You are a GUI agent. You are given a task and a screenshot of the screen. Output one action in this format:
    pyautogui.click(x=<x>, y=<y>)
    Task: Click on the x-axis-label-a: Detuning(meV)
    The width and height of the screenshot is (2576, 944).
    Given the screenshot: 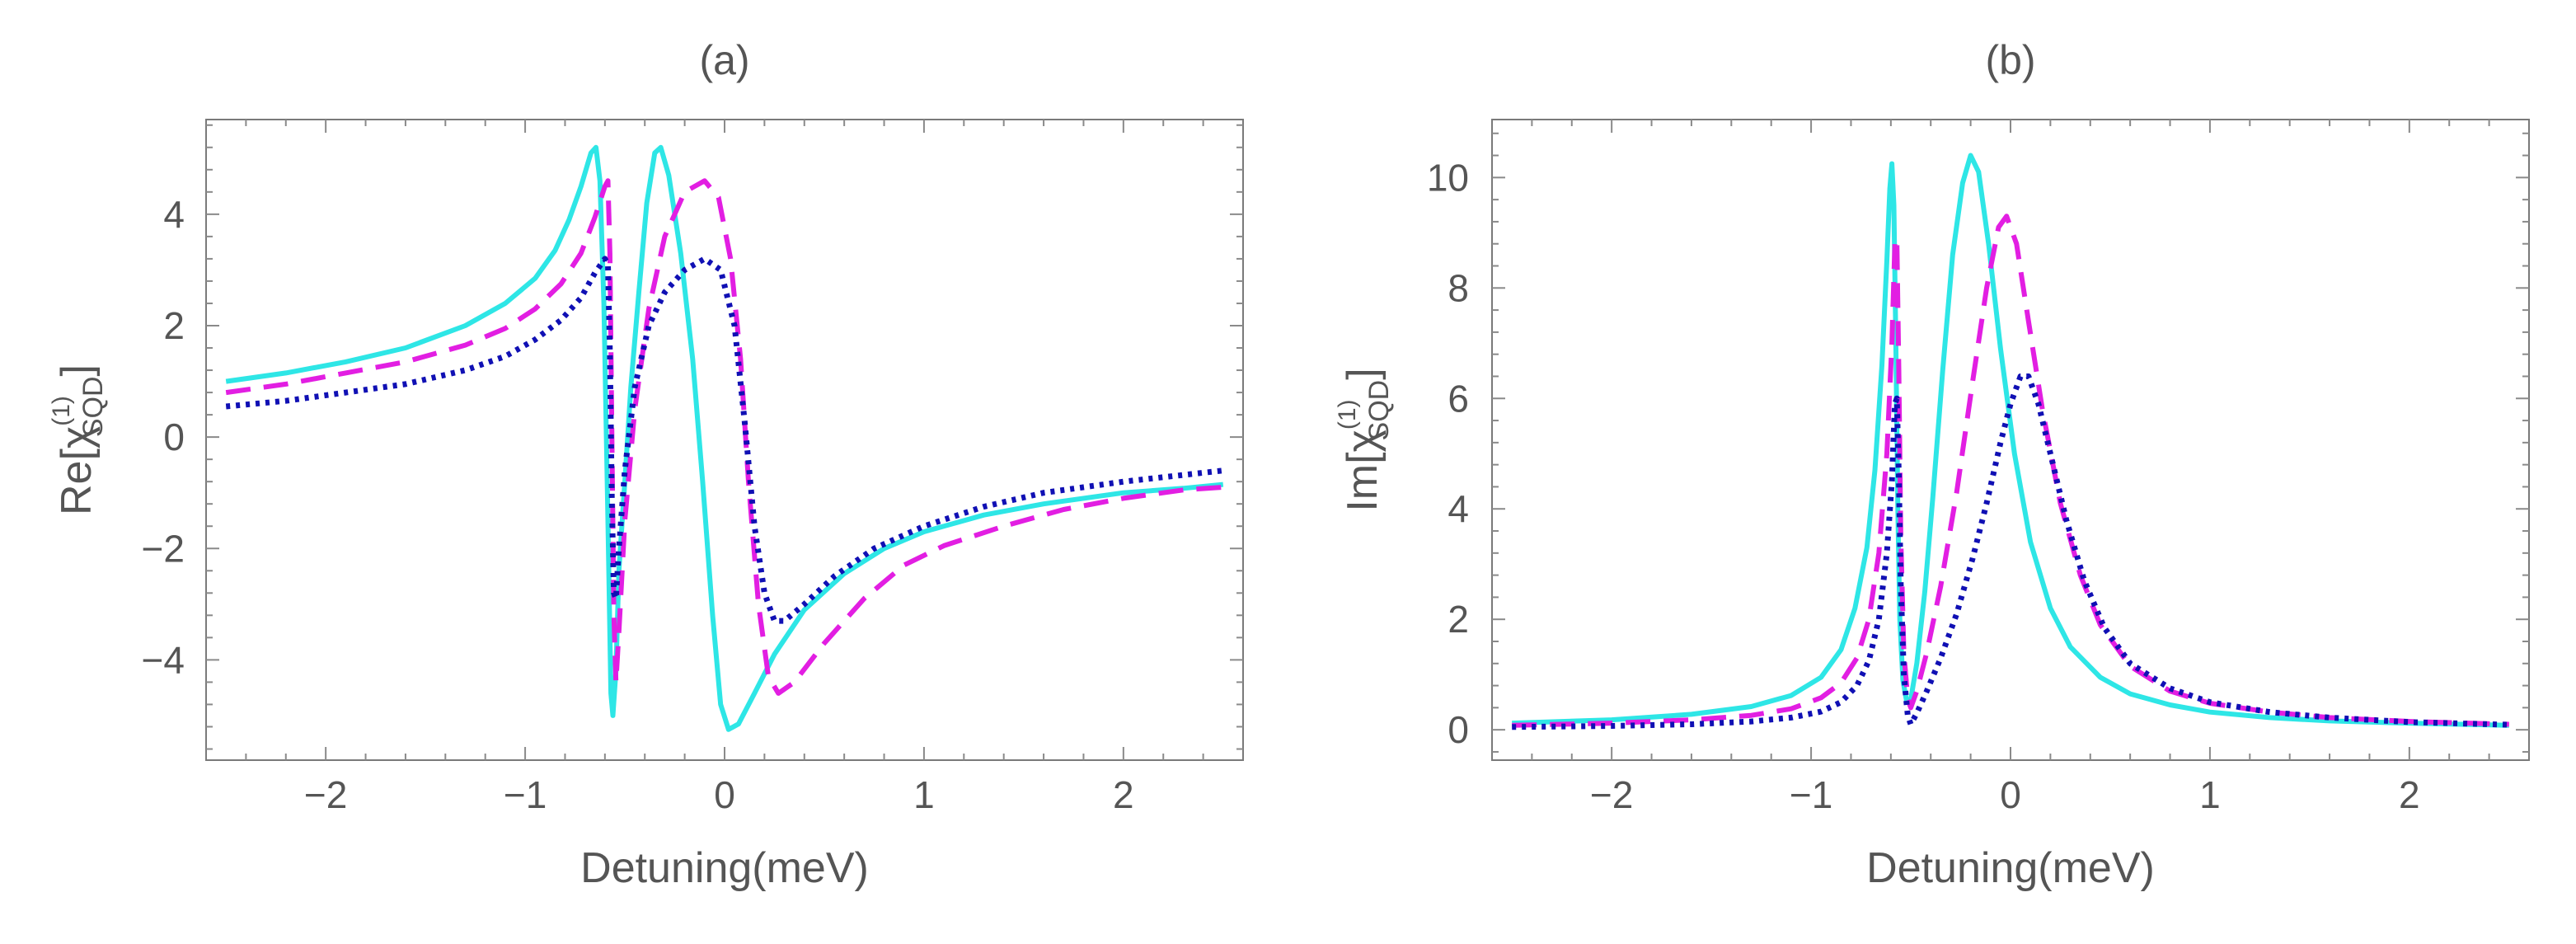 What is the action you would take?
    pyautogui.click(x=724, y=868)
    